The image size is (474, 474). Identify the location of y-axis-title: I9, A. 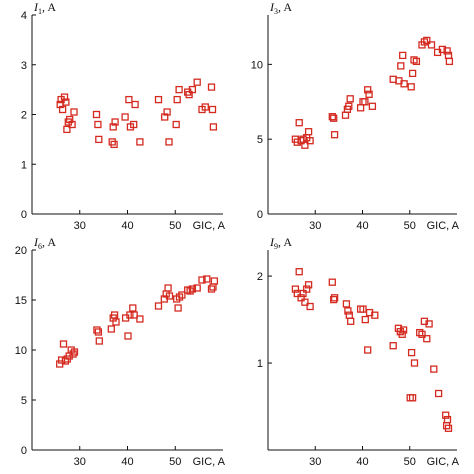
(280, 243).